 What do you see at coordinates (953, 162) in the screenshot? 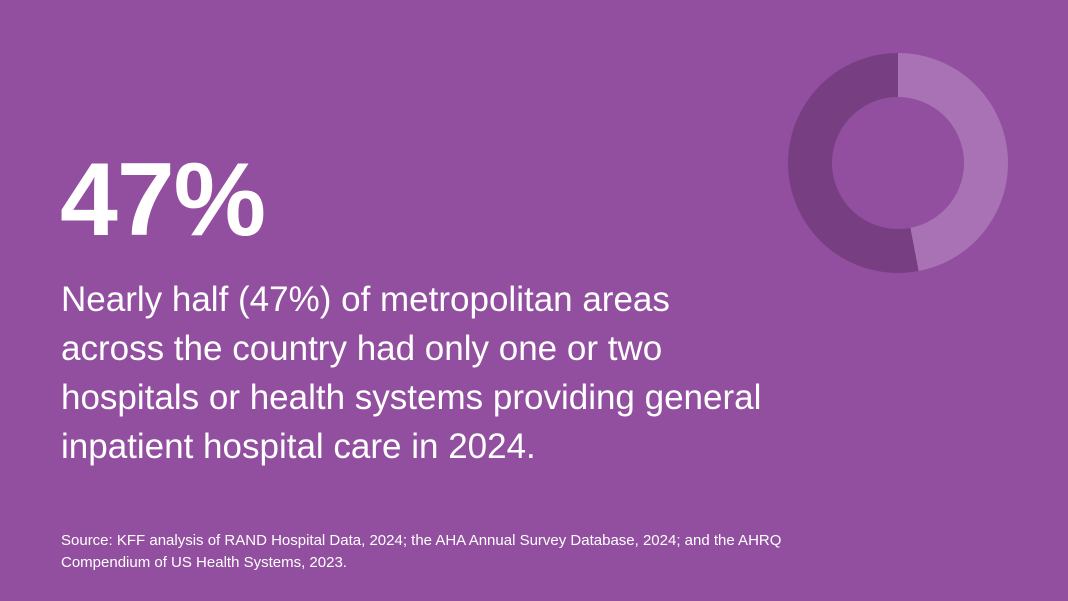
I see `donut-segment-highlight` at bounding box center [953, 162].